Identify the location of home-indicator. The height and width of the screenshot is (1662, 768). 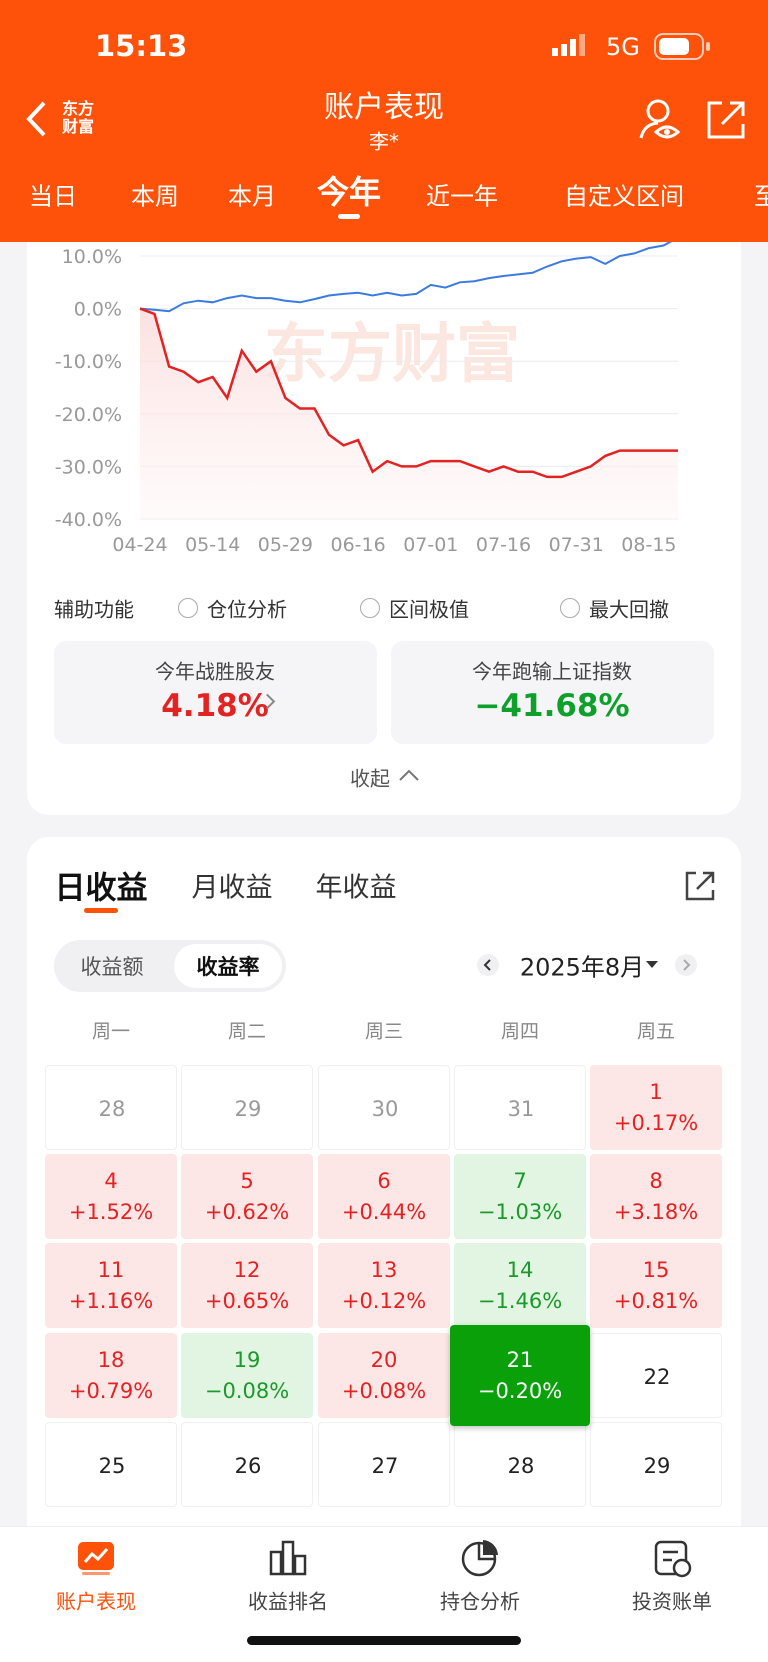
(384, 1640).